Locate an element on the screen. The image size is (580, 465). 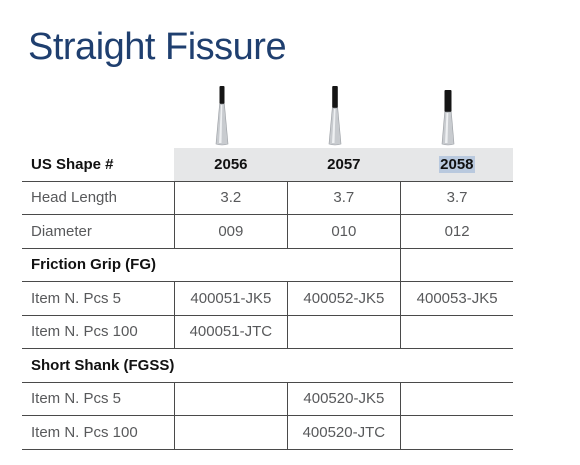
cell: 400520-JK5 is located at coordinates (343, 399).